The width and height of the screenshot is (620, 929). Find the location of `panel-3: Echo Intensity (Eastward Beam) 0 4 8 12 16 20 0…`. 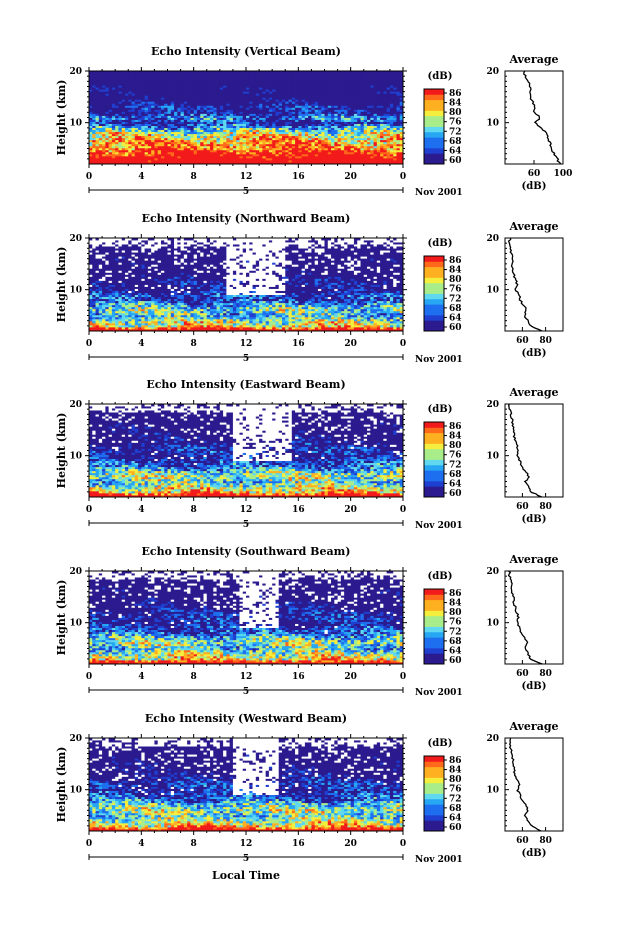

panel-3: Echo Intensity (Eastward Beam) 0 4 8 12 16 20 0… is located at coordinates (309, 454).